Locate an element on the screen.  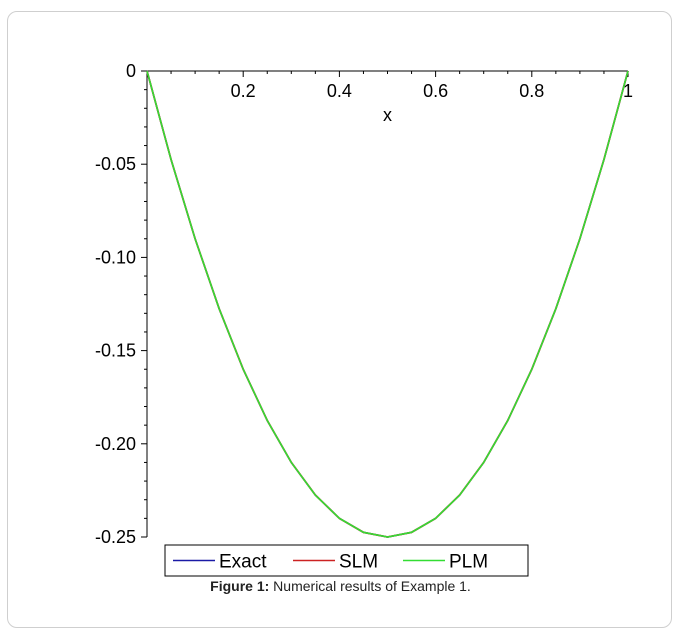
x-tick-label: 0.6 is located at coordinates (435, 91).